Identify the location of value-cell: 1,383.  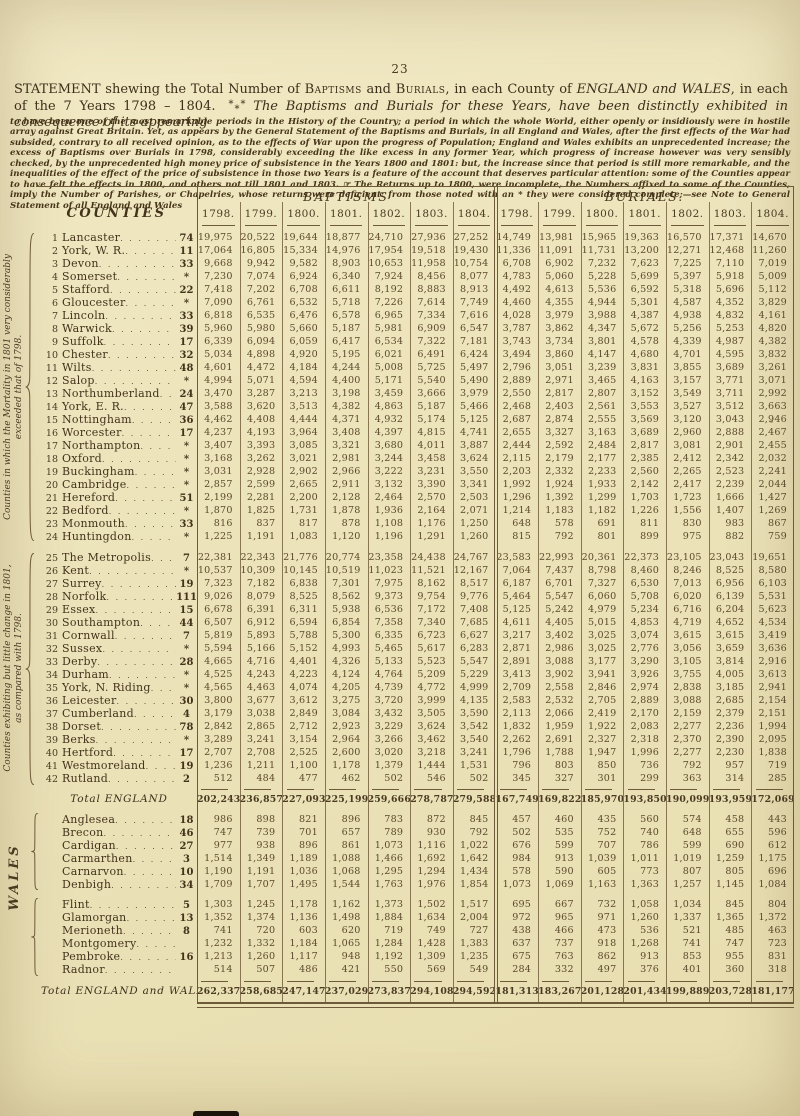
(474, 943).